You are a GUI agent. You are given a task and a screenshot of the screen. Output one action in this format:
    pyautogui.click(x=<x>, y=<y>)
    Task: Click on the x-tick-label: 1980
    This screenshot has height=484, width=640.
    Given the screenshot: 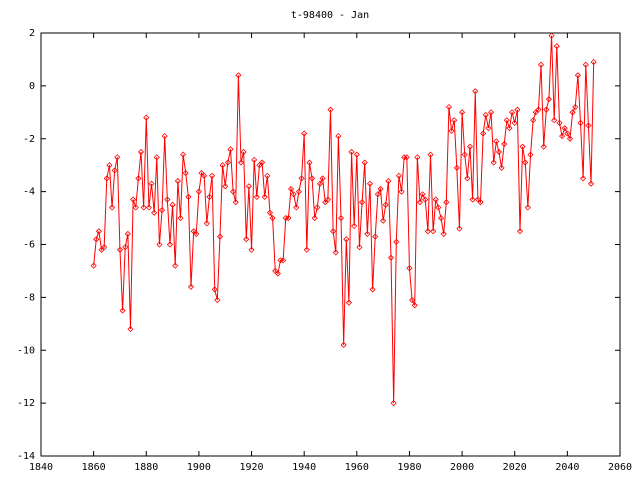 What is the action you would take?
    pyautogui.click(x=409, y=467)
    